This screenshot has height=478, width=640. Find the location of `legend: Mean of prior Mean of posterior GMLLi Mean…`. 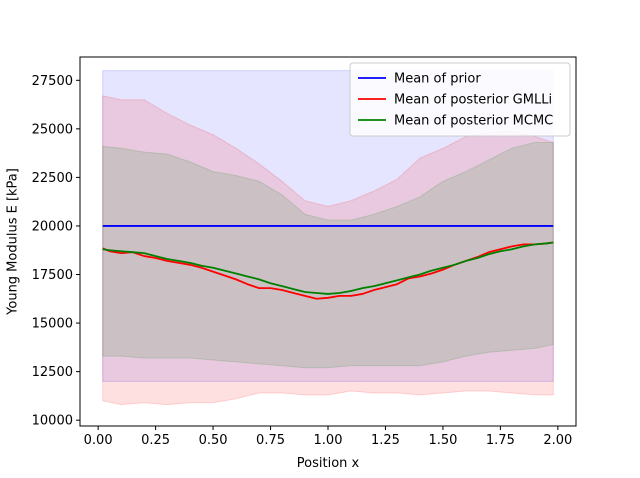

legend: Mean of prior Mean of posterior GMLLi Mean… is located at coordinates (460, 99).